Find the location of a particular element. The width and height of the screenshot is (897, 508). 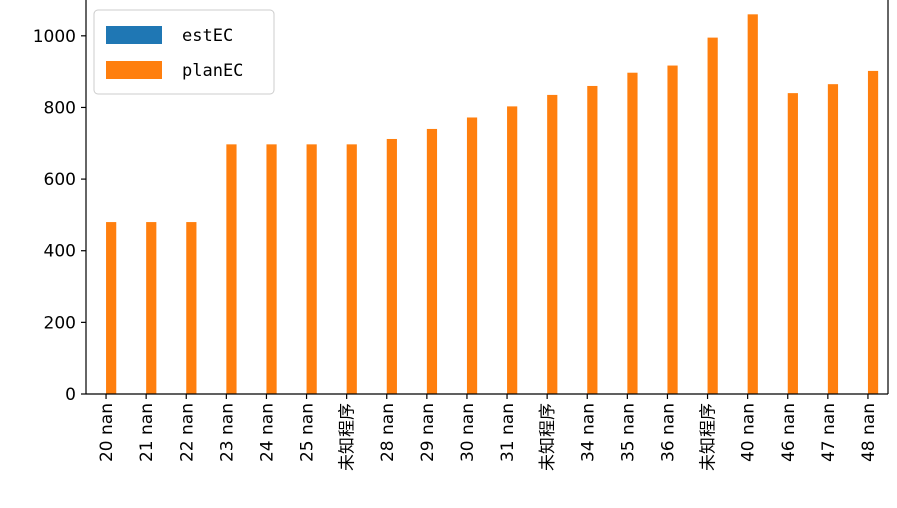

legend-box is located at coordinates (184, 52).